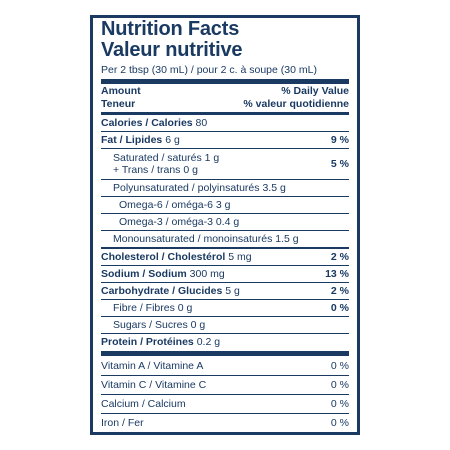  I want to click on calcium-daily-value: 0 %, so click(339, 404).